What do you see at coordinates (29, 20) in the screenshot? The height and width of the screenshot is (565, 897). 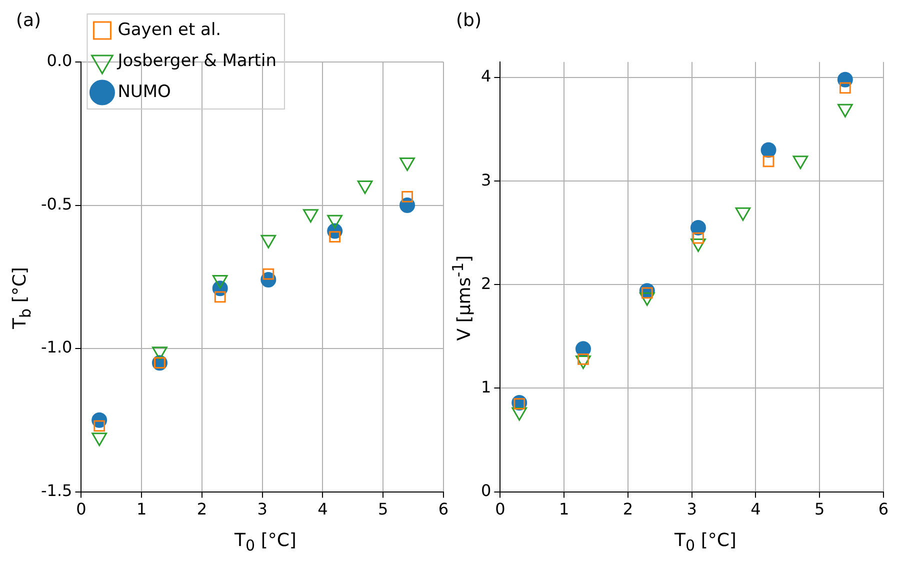 I see `chart-title: (a)` at bounding box center [29, 20].